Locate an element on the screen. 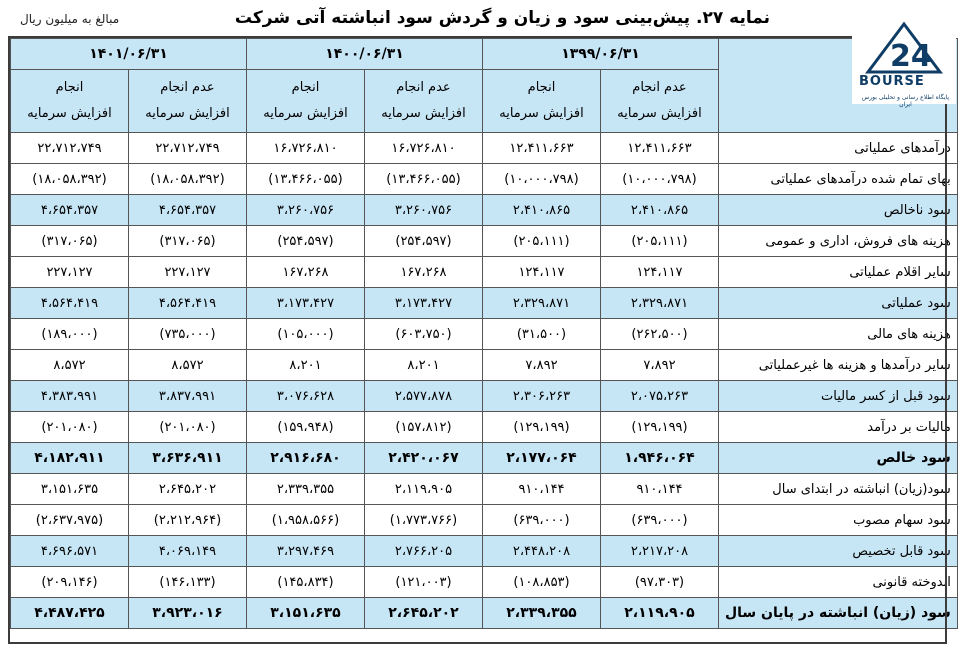  value-cell: ۲۲،۷۱۲،۷۴۹ is located at coordinates (187, 148).